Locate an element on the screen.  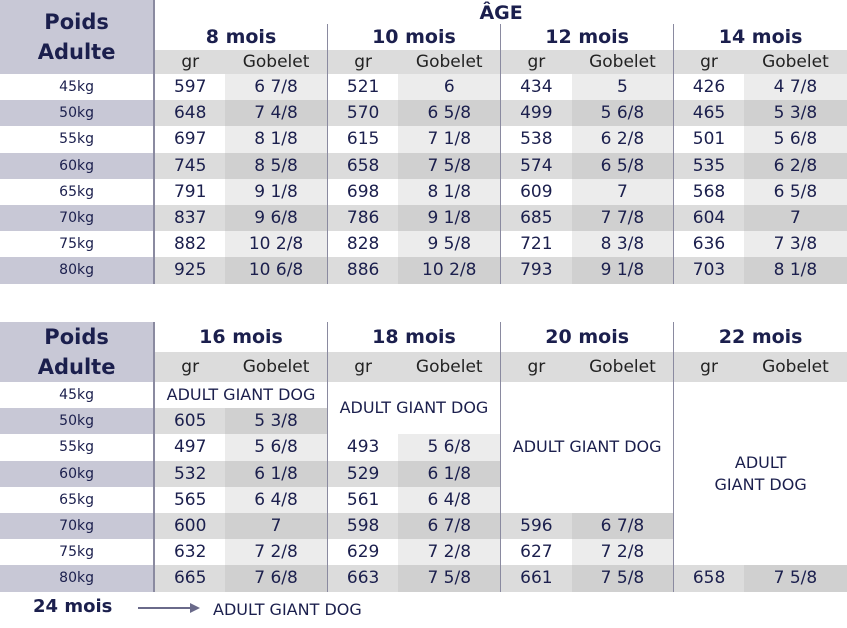
age-header: ÂGE is located at coordinates (501, 13).